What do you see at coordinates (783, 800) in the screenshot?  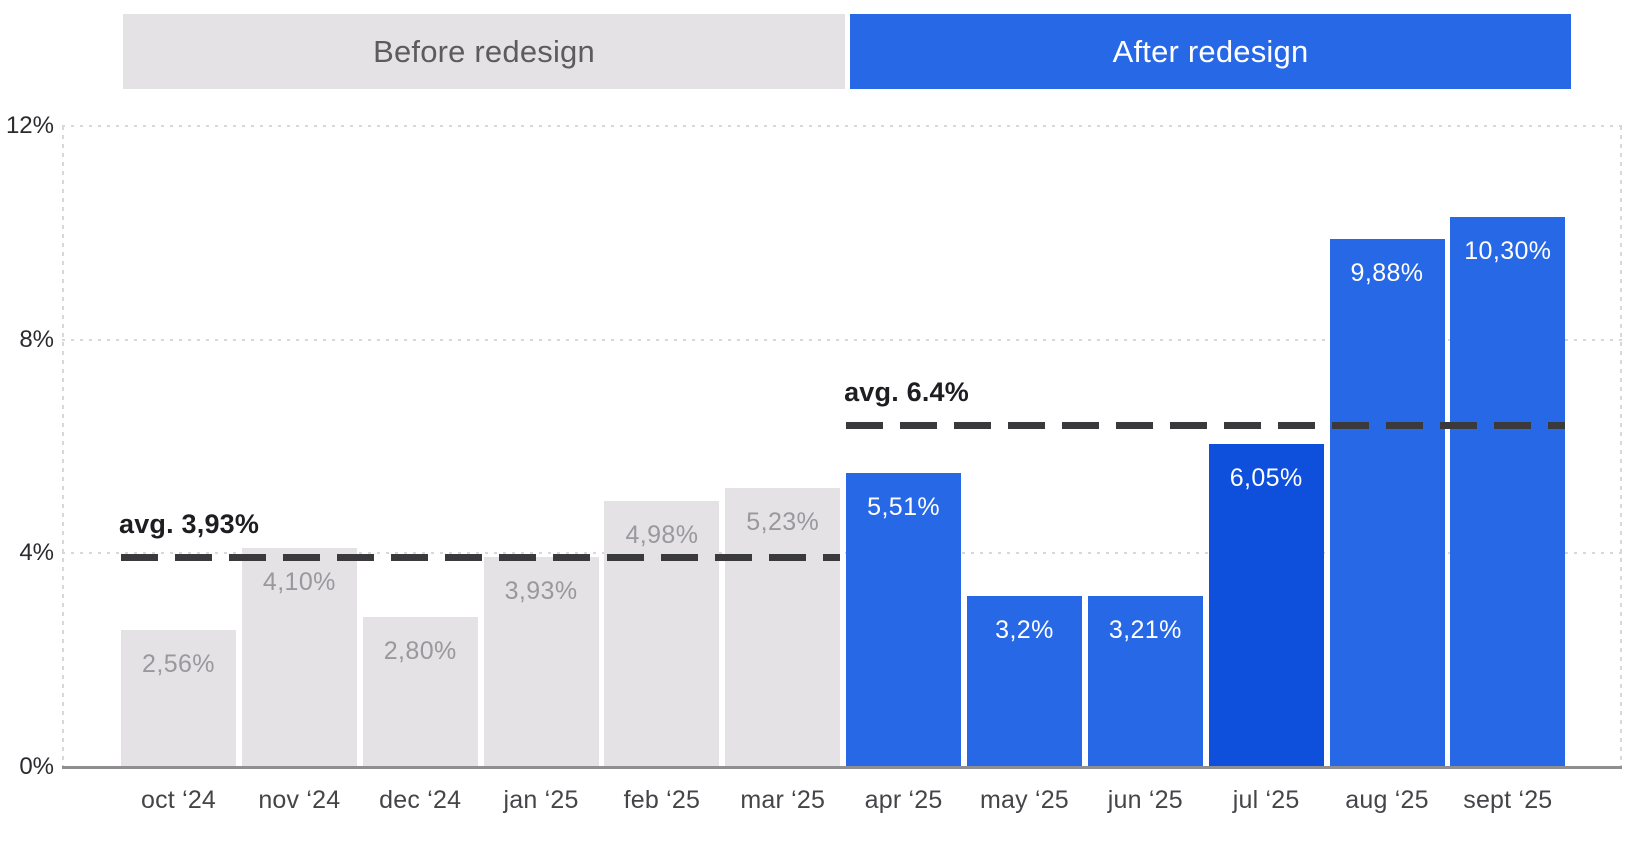 I see `x-tick-mar ‘25: mar ‘25` at bounding box center [783, 800].